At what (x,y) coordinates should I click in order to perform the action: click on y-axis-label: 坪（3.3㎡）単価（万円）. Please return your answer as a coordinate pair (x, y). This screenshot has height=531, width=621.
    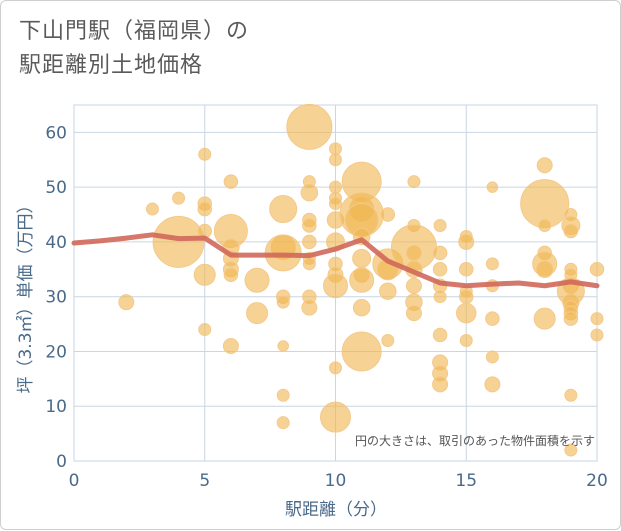
    Looking at the image, I should click on (26, 294).